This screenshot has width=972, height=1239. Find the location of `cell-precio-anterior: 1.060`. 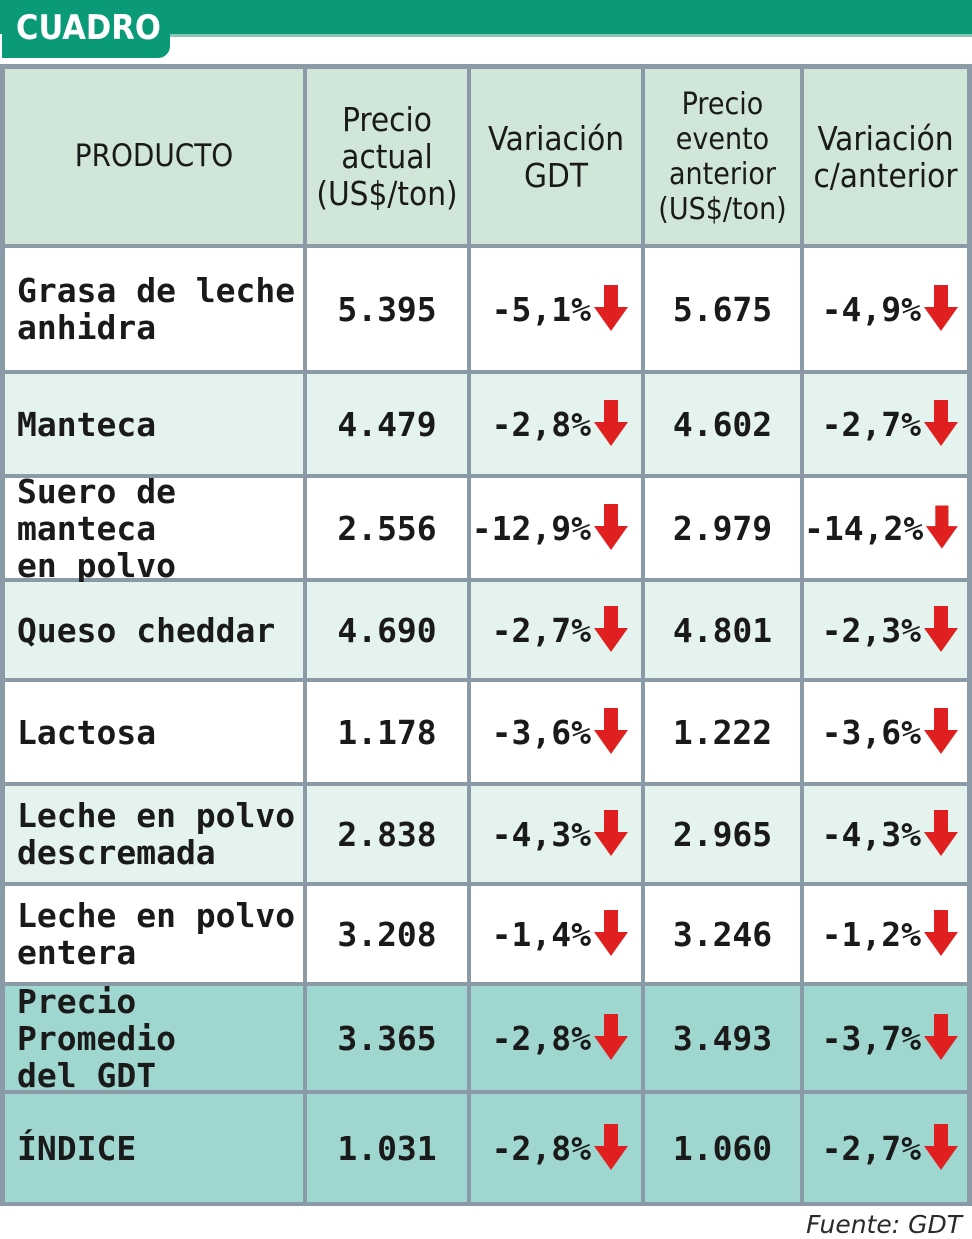

cell-precio-anterior: 1.060 is located at coordinates (722, 1148).